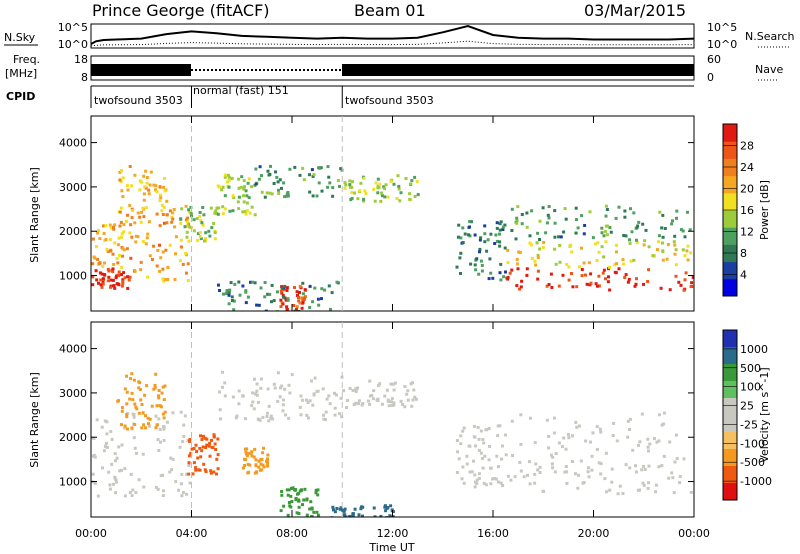 The width and height of the screenshot is (800, 554). I want to click on power-colorbar-swatch, so click(730, 219).